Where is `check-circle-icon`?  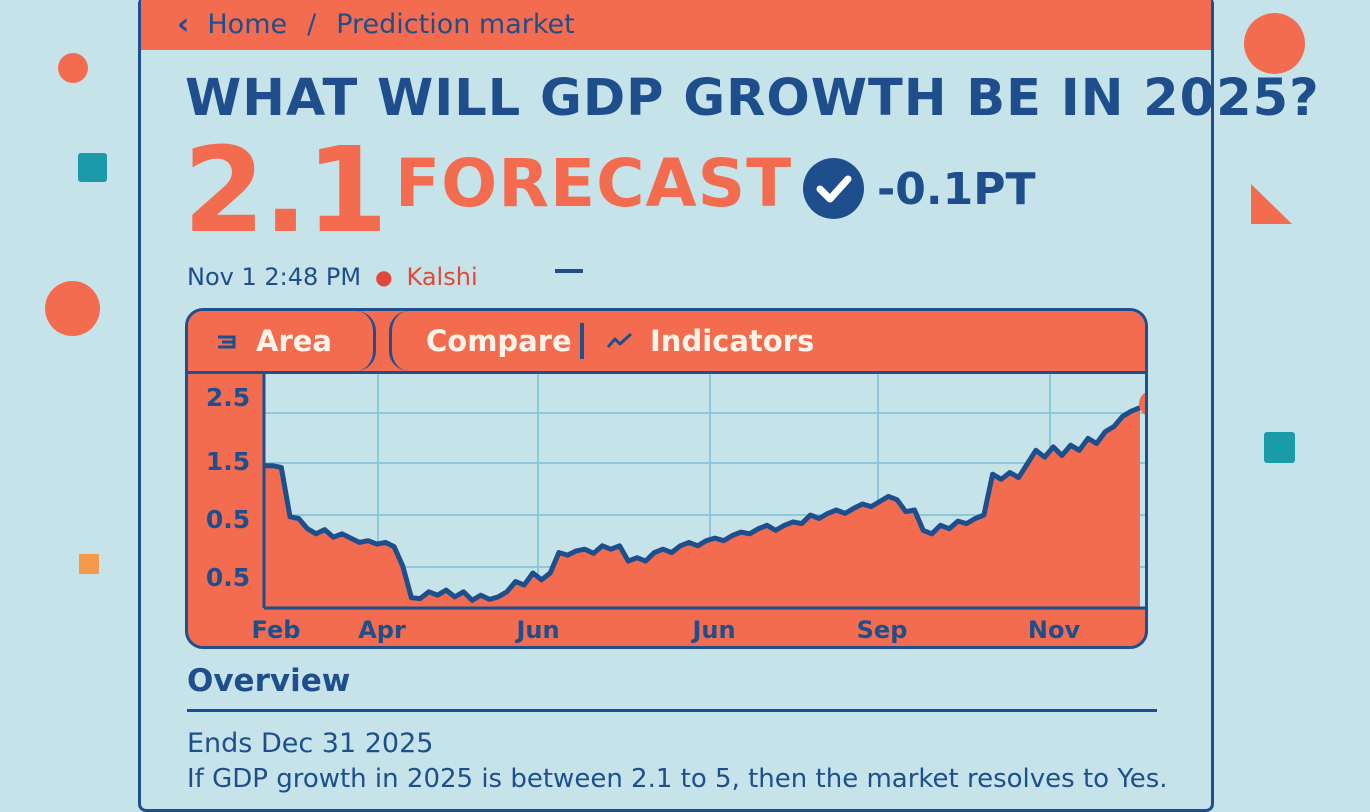
check-circle-icon is located at coordinates (833, 188).